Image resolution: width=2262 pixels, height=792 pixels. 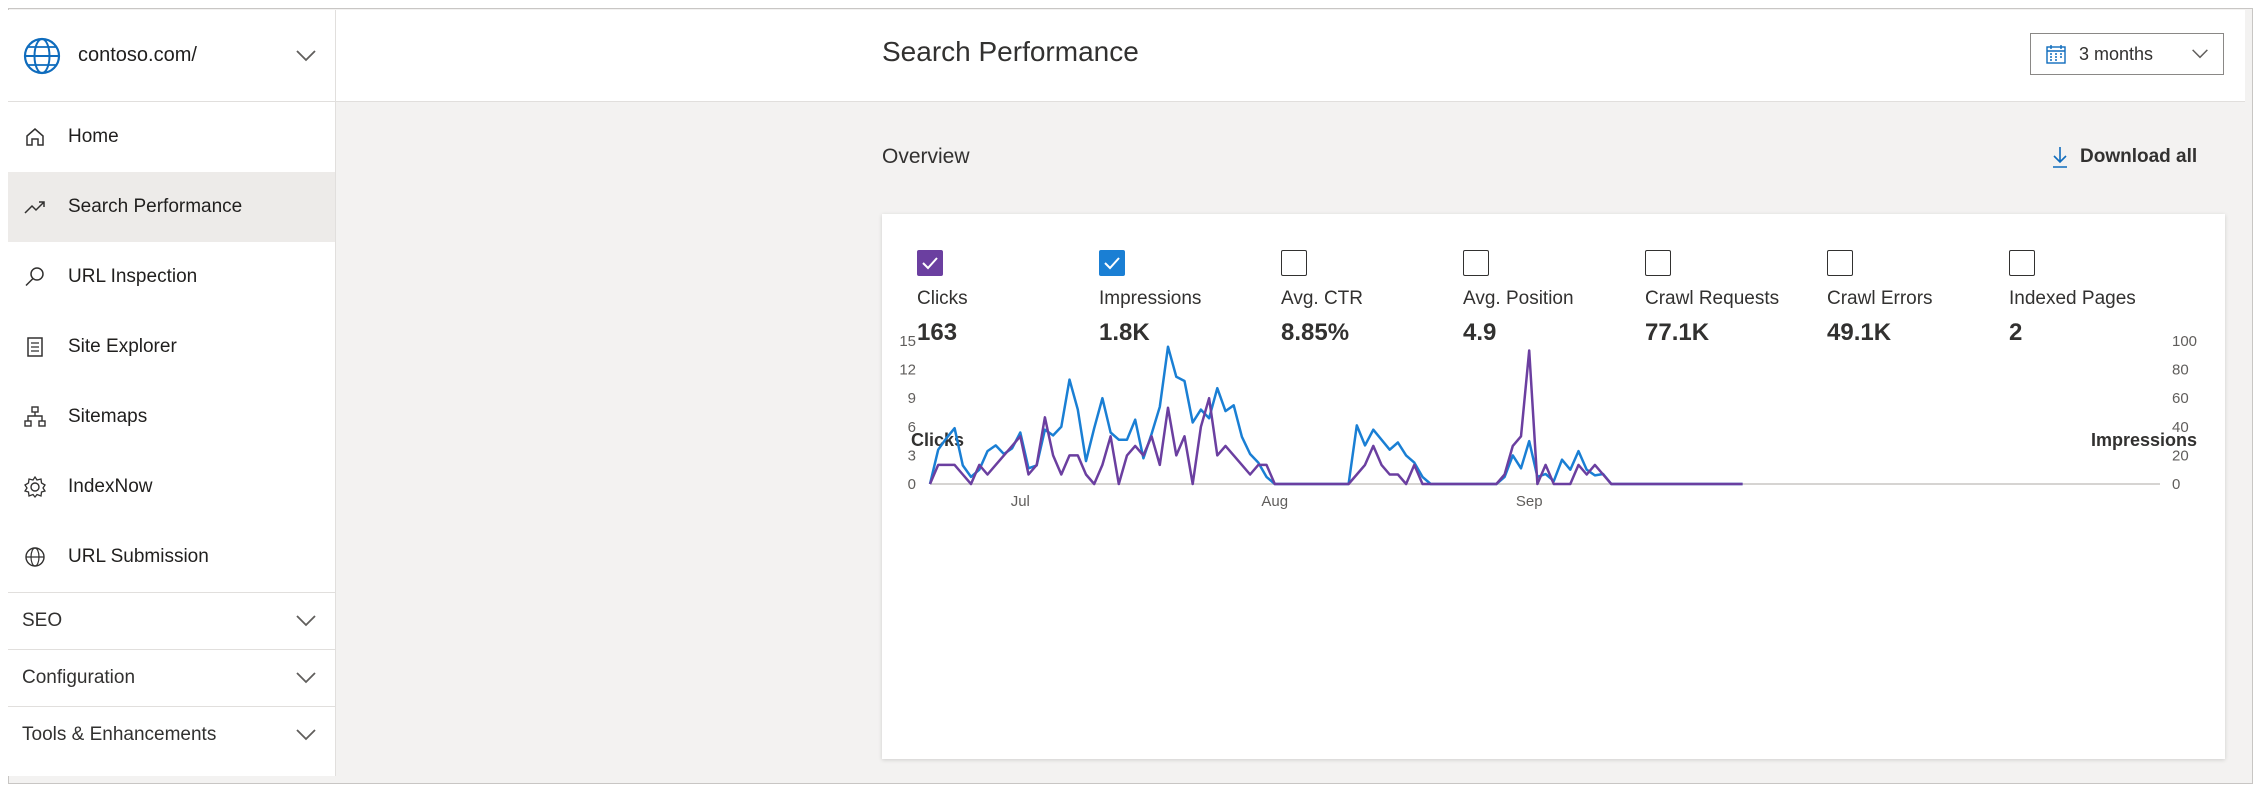 I want to click on section-label: Configuration, so click(x=79, y=677).